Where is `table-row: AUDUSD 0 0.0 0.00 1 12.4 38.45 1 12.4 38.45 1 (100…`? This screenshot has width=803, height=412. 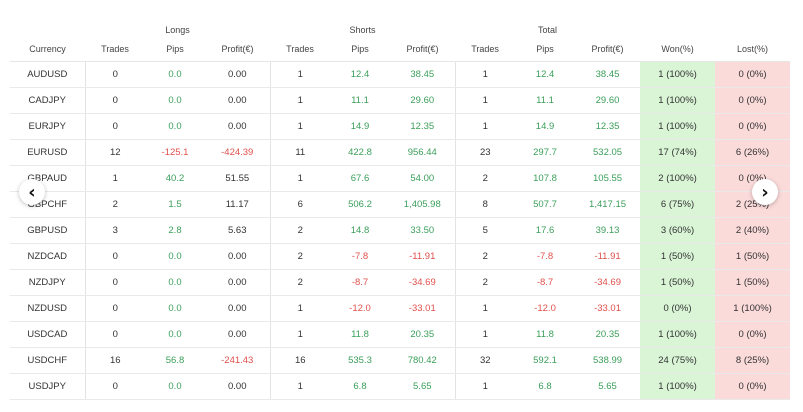 table-row: AUDUSD 0 0.0 0.00 1 12.4 38.45 1 12.4 38.45 1 (100… is located at coordinates (400, 74).